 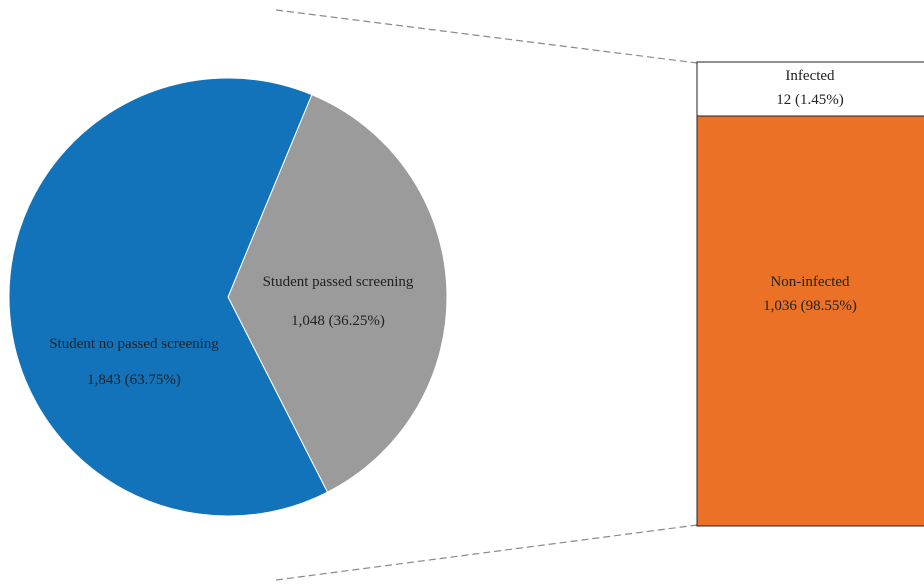 What do you see at coordinates (810, 76) in the screenshot?
I see `bar-label-infected: Infected` at bounding box center [810, 76].